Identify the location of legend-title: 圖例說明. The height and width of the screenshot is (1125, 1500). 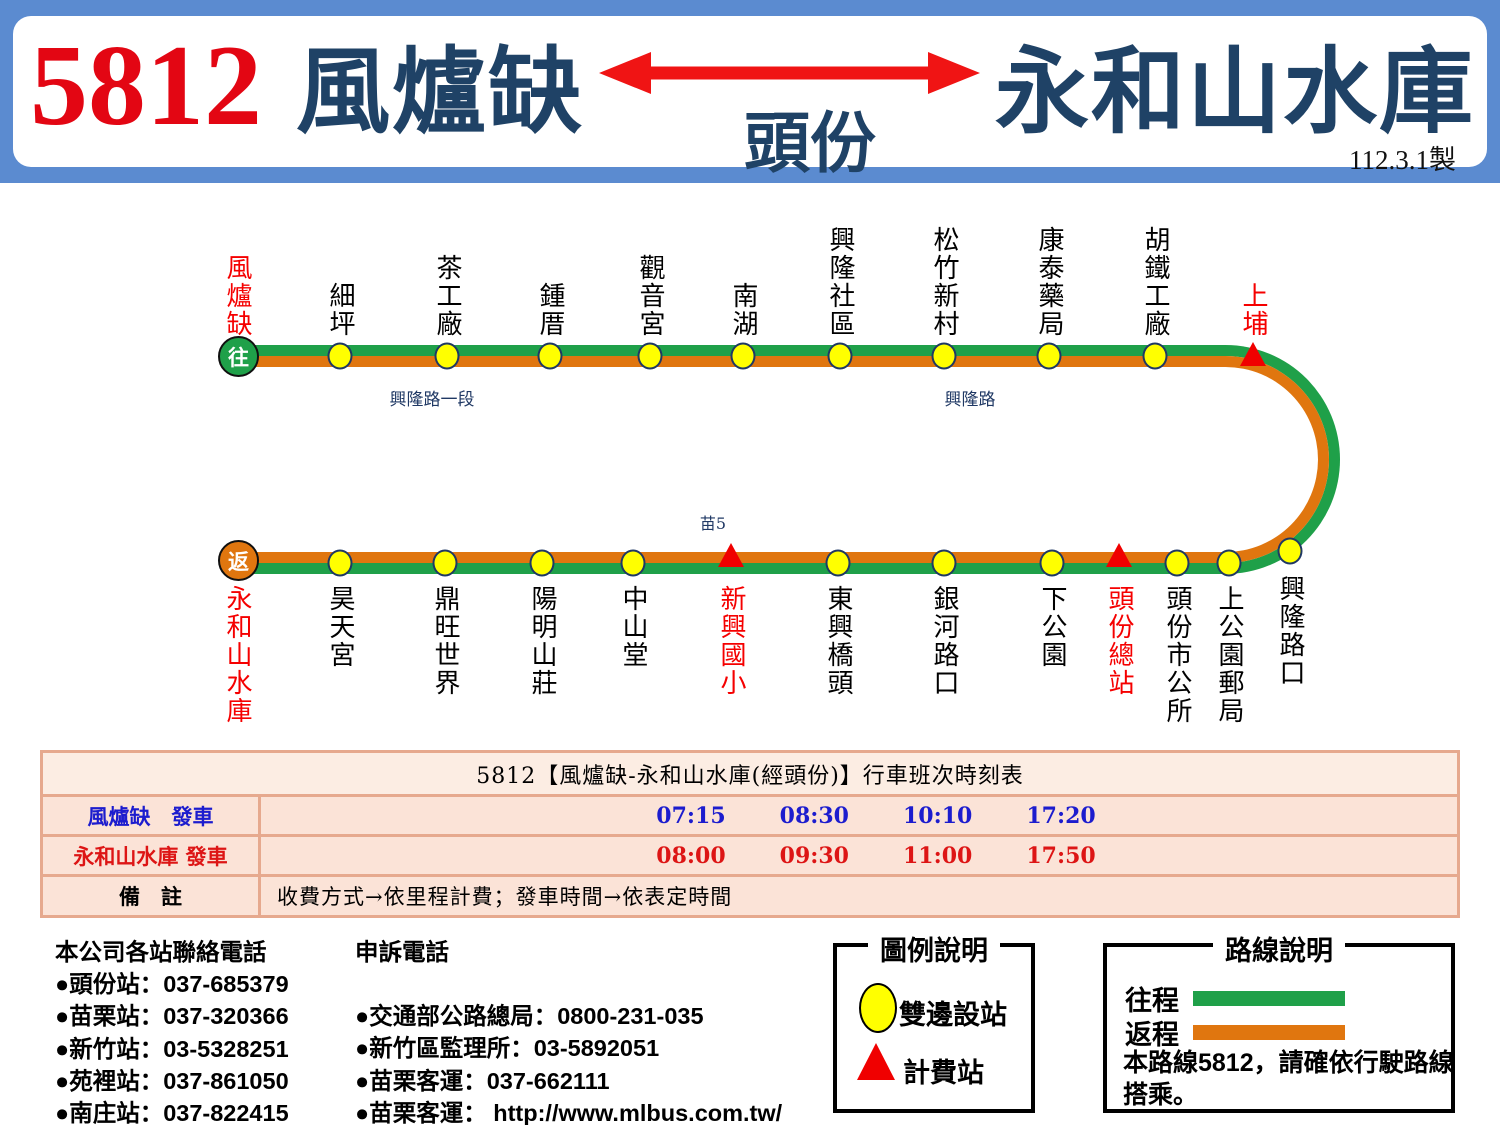
(934, 948).